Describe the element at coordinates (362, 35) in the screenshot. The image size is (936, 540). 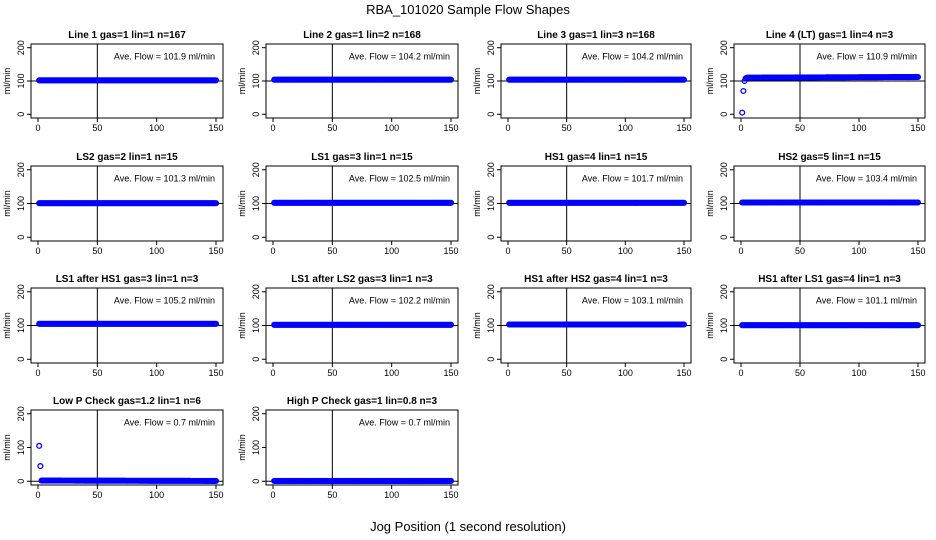
I see `panel-title: Line 2 gas=1 lin=2 n=168` at that location.